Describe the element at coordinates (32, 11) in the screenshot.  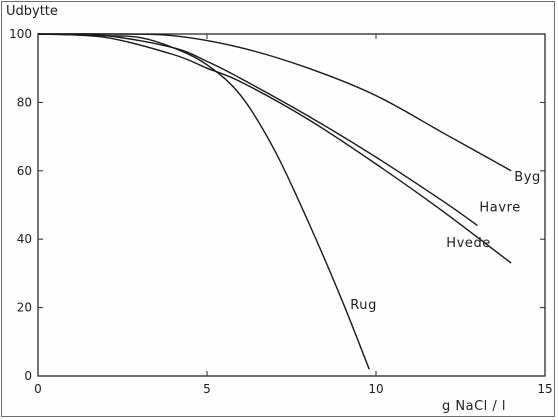
I see `y-axis-label: Udbytte` at that location.